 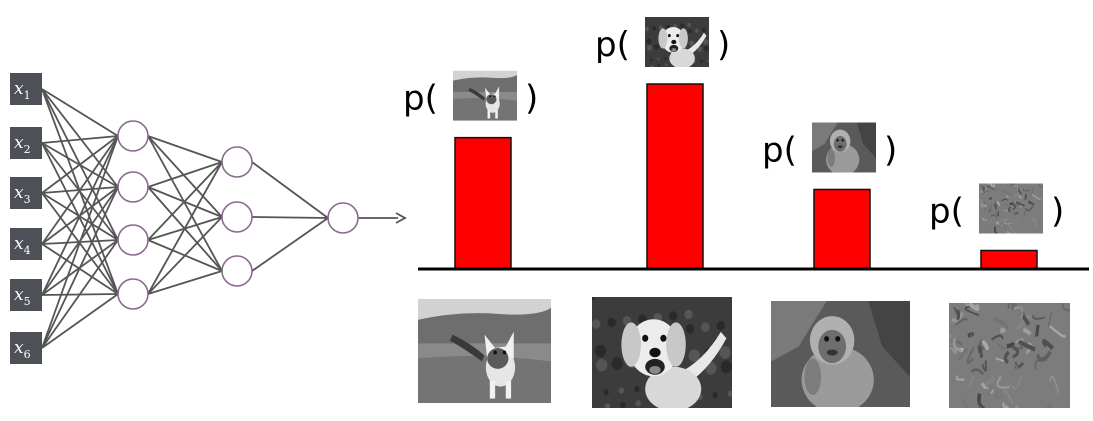 I want to click on label-noise: p(), so click(x=996, y=208).